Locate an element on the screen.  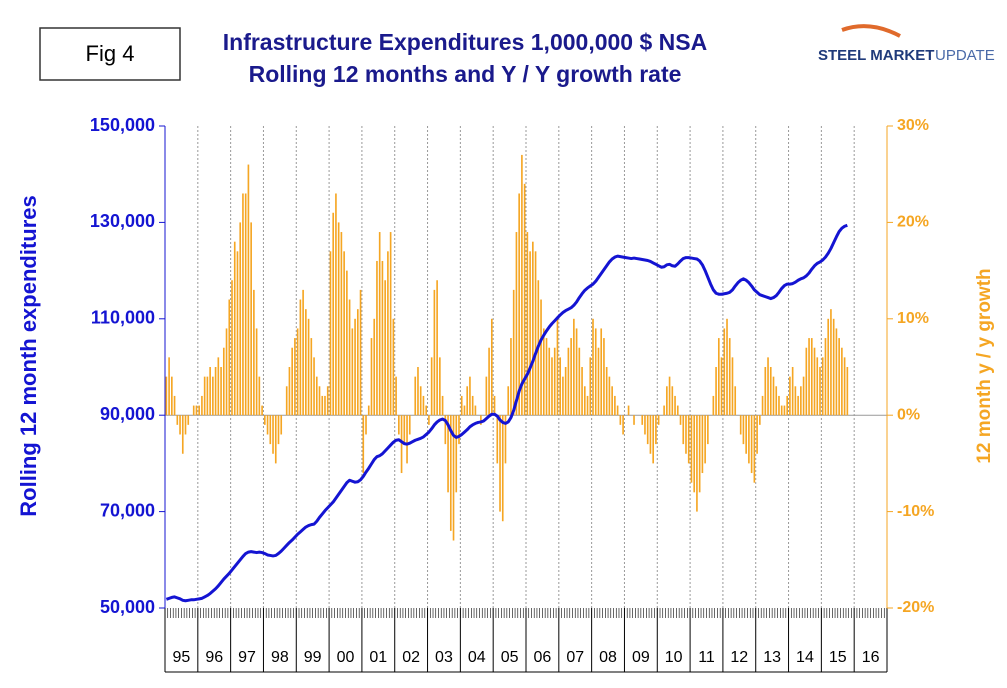
x-tick-label: 07 is located at coordinates (575, 657).